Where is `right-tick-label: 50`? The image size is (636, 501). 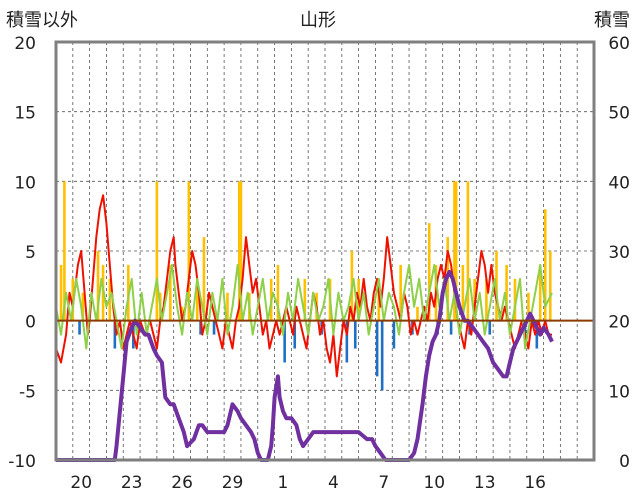
right-tick-label: 50 is located at coordinates (619, 114).